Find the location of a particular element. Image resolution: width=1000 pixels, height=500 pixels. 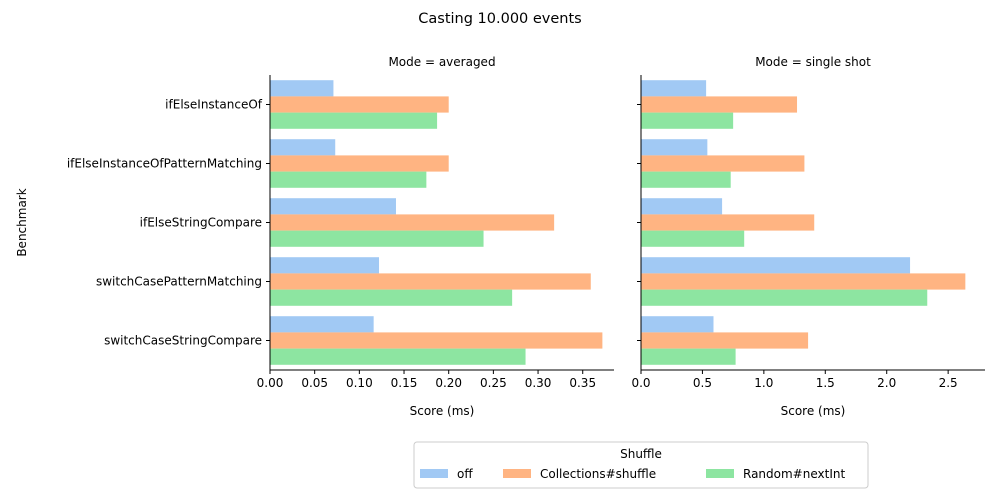

x-tick-label: 0.20 is located at coordinates (448, 383).